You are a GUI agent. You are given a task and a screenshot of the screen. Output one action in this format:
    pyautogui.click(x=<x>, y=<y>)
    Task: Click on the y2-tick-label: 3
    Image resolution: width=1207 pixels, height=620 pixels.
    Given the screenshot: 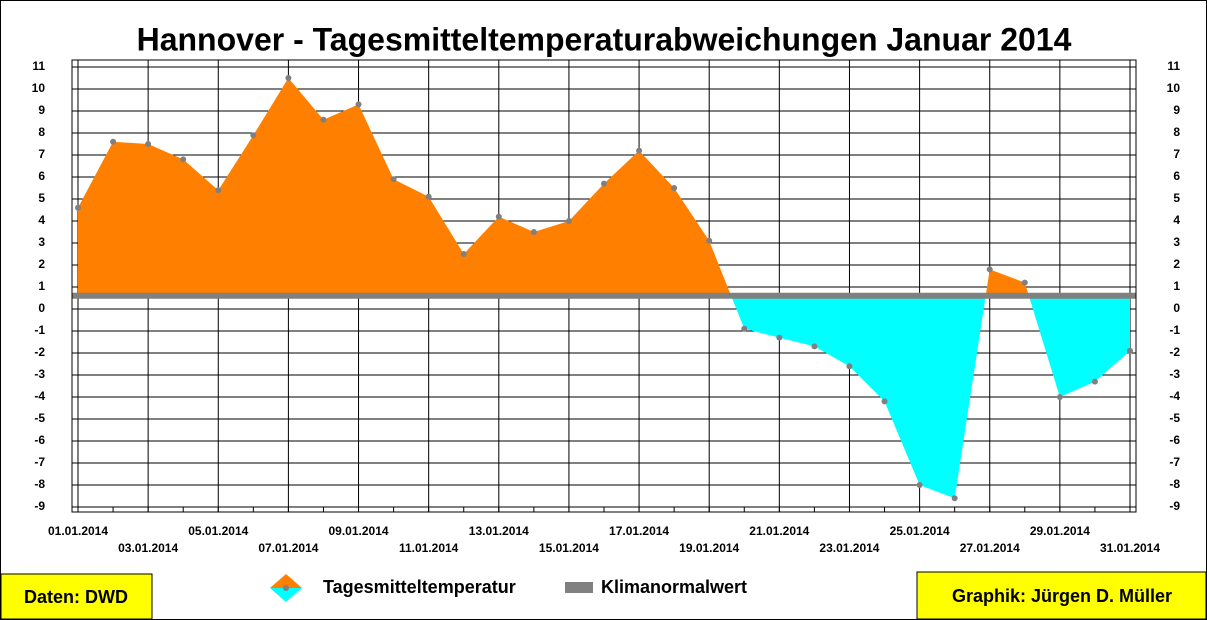 What is the action you would take?
    pyautogui.click(x=1176, y=242)
    